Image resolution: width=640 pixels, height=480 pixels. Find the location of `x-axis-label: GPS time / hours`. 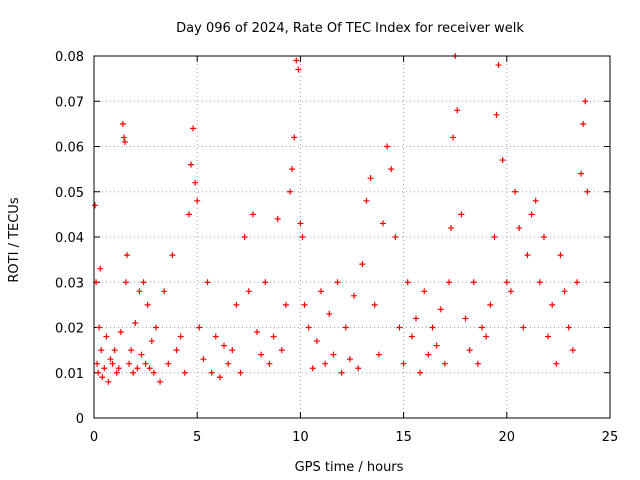

x-axis-label: GPS time / hours is located at coordinates (349, 467).